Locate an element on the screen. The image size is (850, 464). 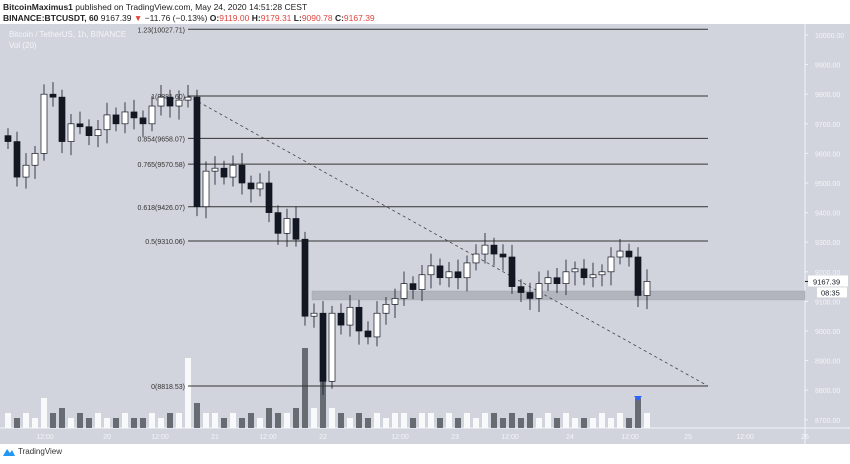
price-tick-label: 9000.00 is located at coordinates (827, 332).